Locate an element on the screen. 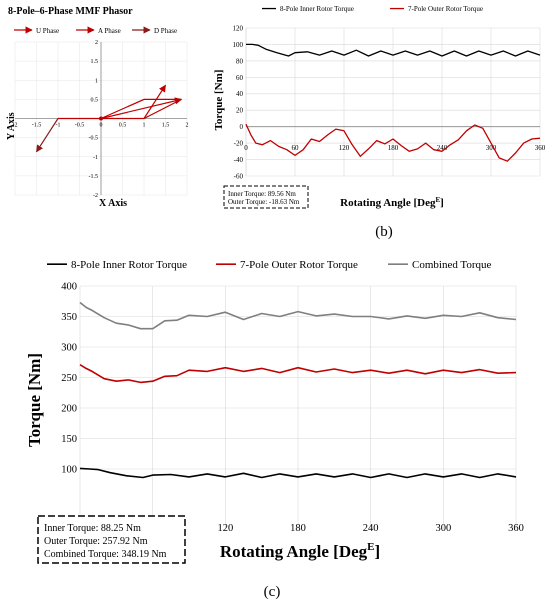 This screenshot has height=604, width=550. chartB-y-tick-label: 20 is located at coordinates (240, 111).